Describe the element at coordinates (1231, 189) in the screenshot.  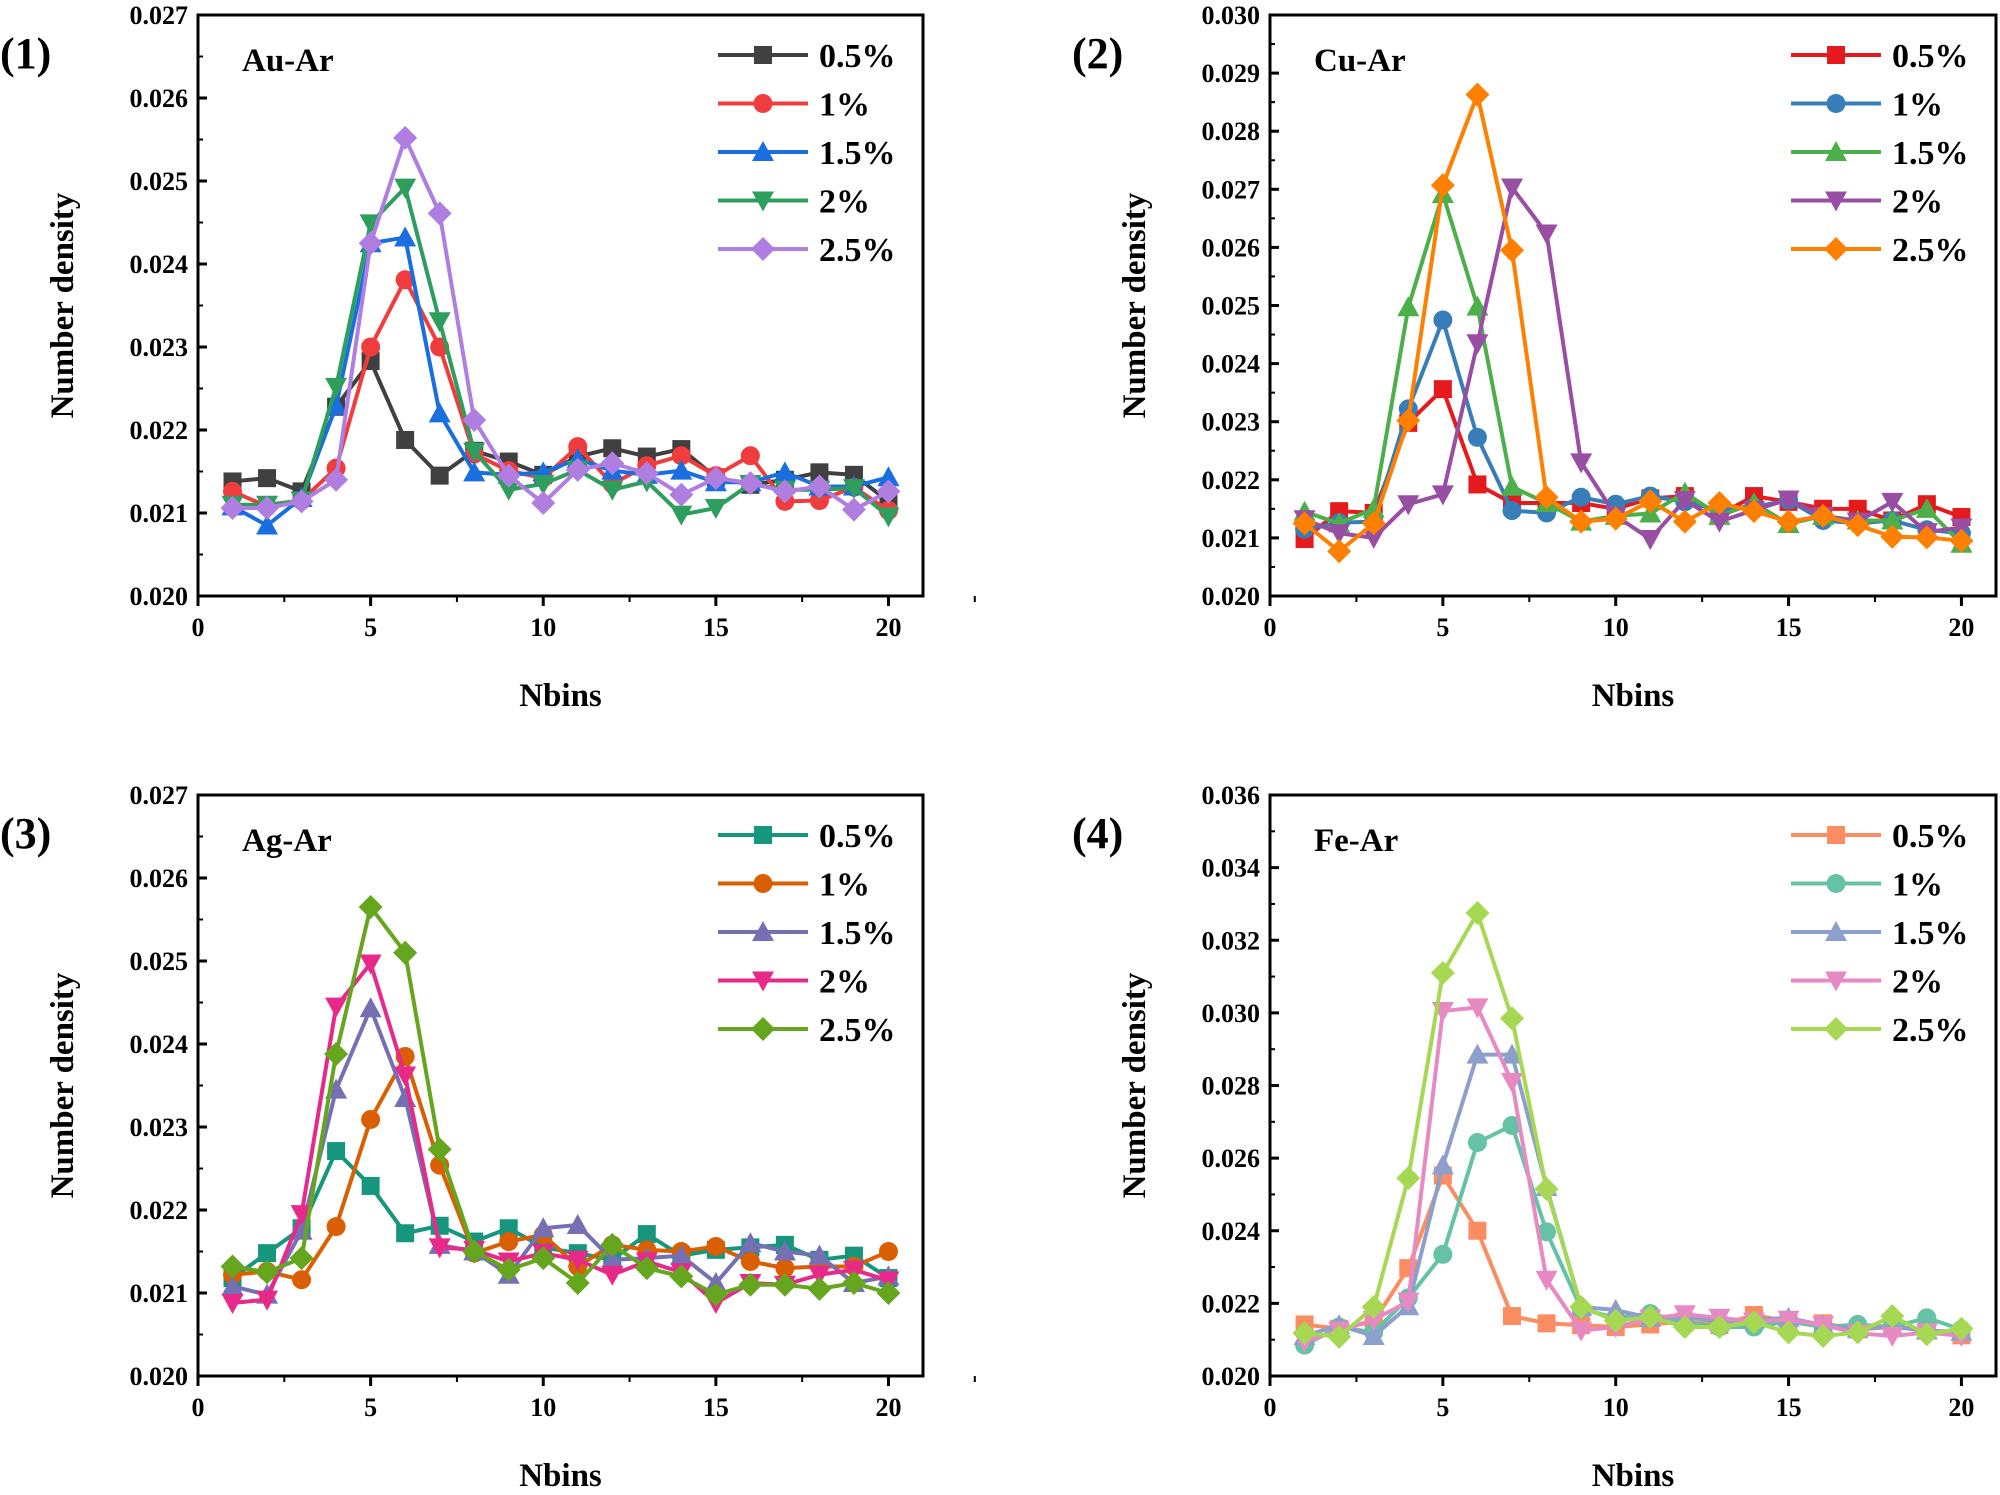
I see `y-tick-label: 0.027` at that location.